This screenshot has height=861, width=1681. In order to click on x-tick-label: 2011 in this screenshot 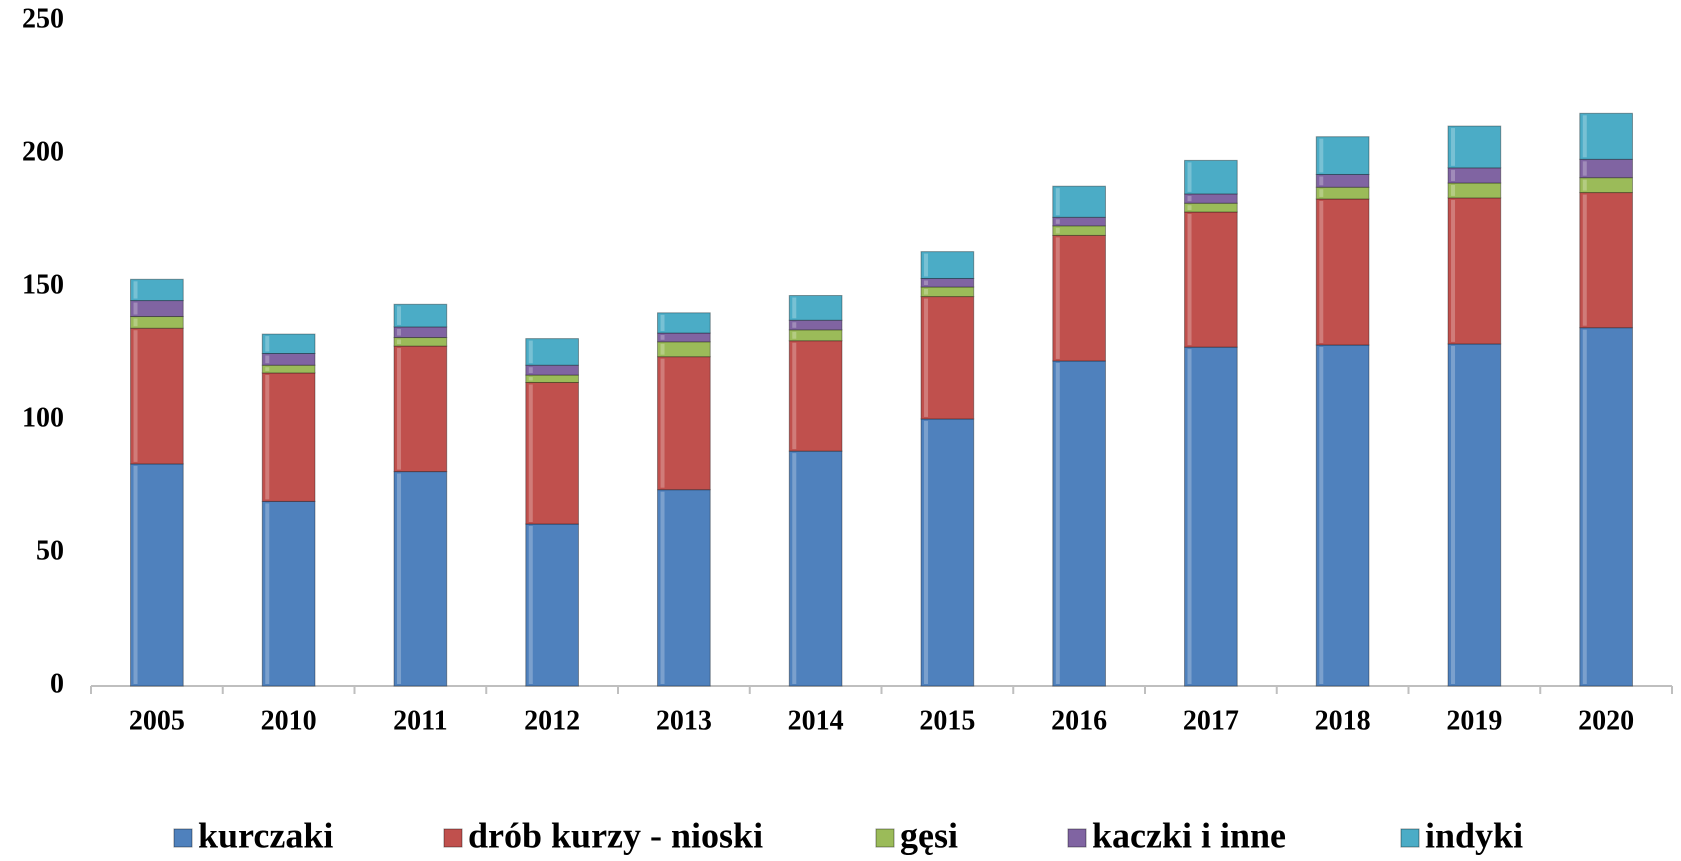, I will do `click(420, 720)`.